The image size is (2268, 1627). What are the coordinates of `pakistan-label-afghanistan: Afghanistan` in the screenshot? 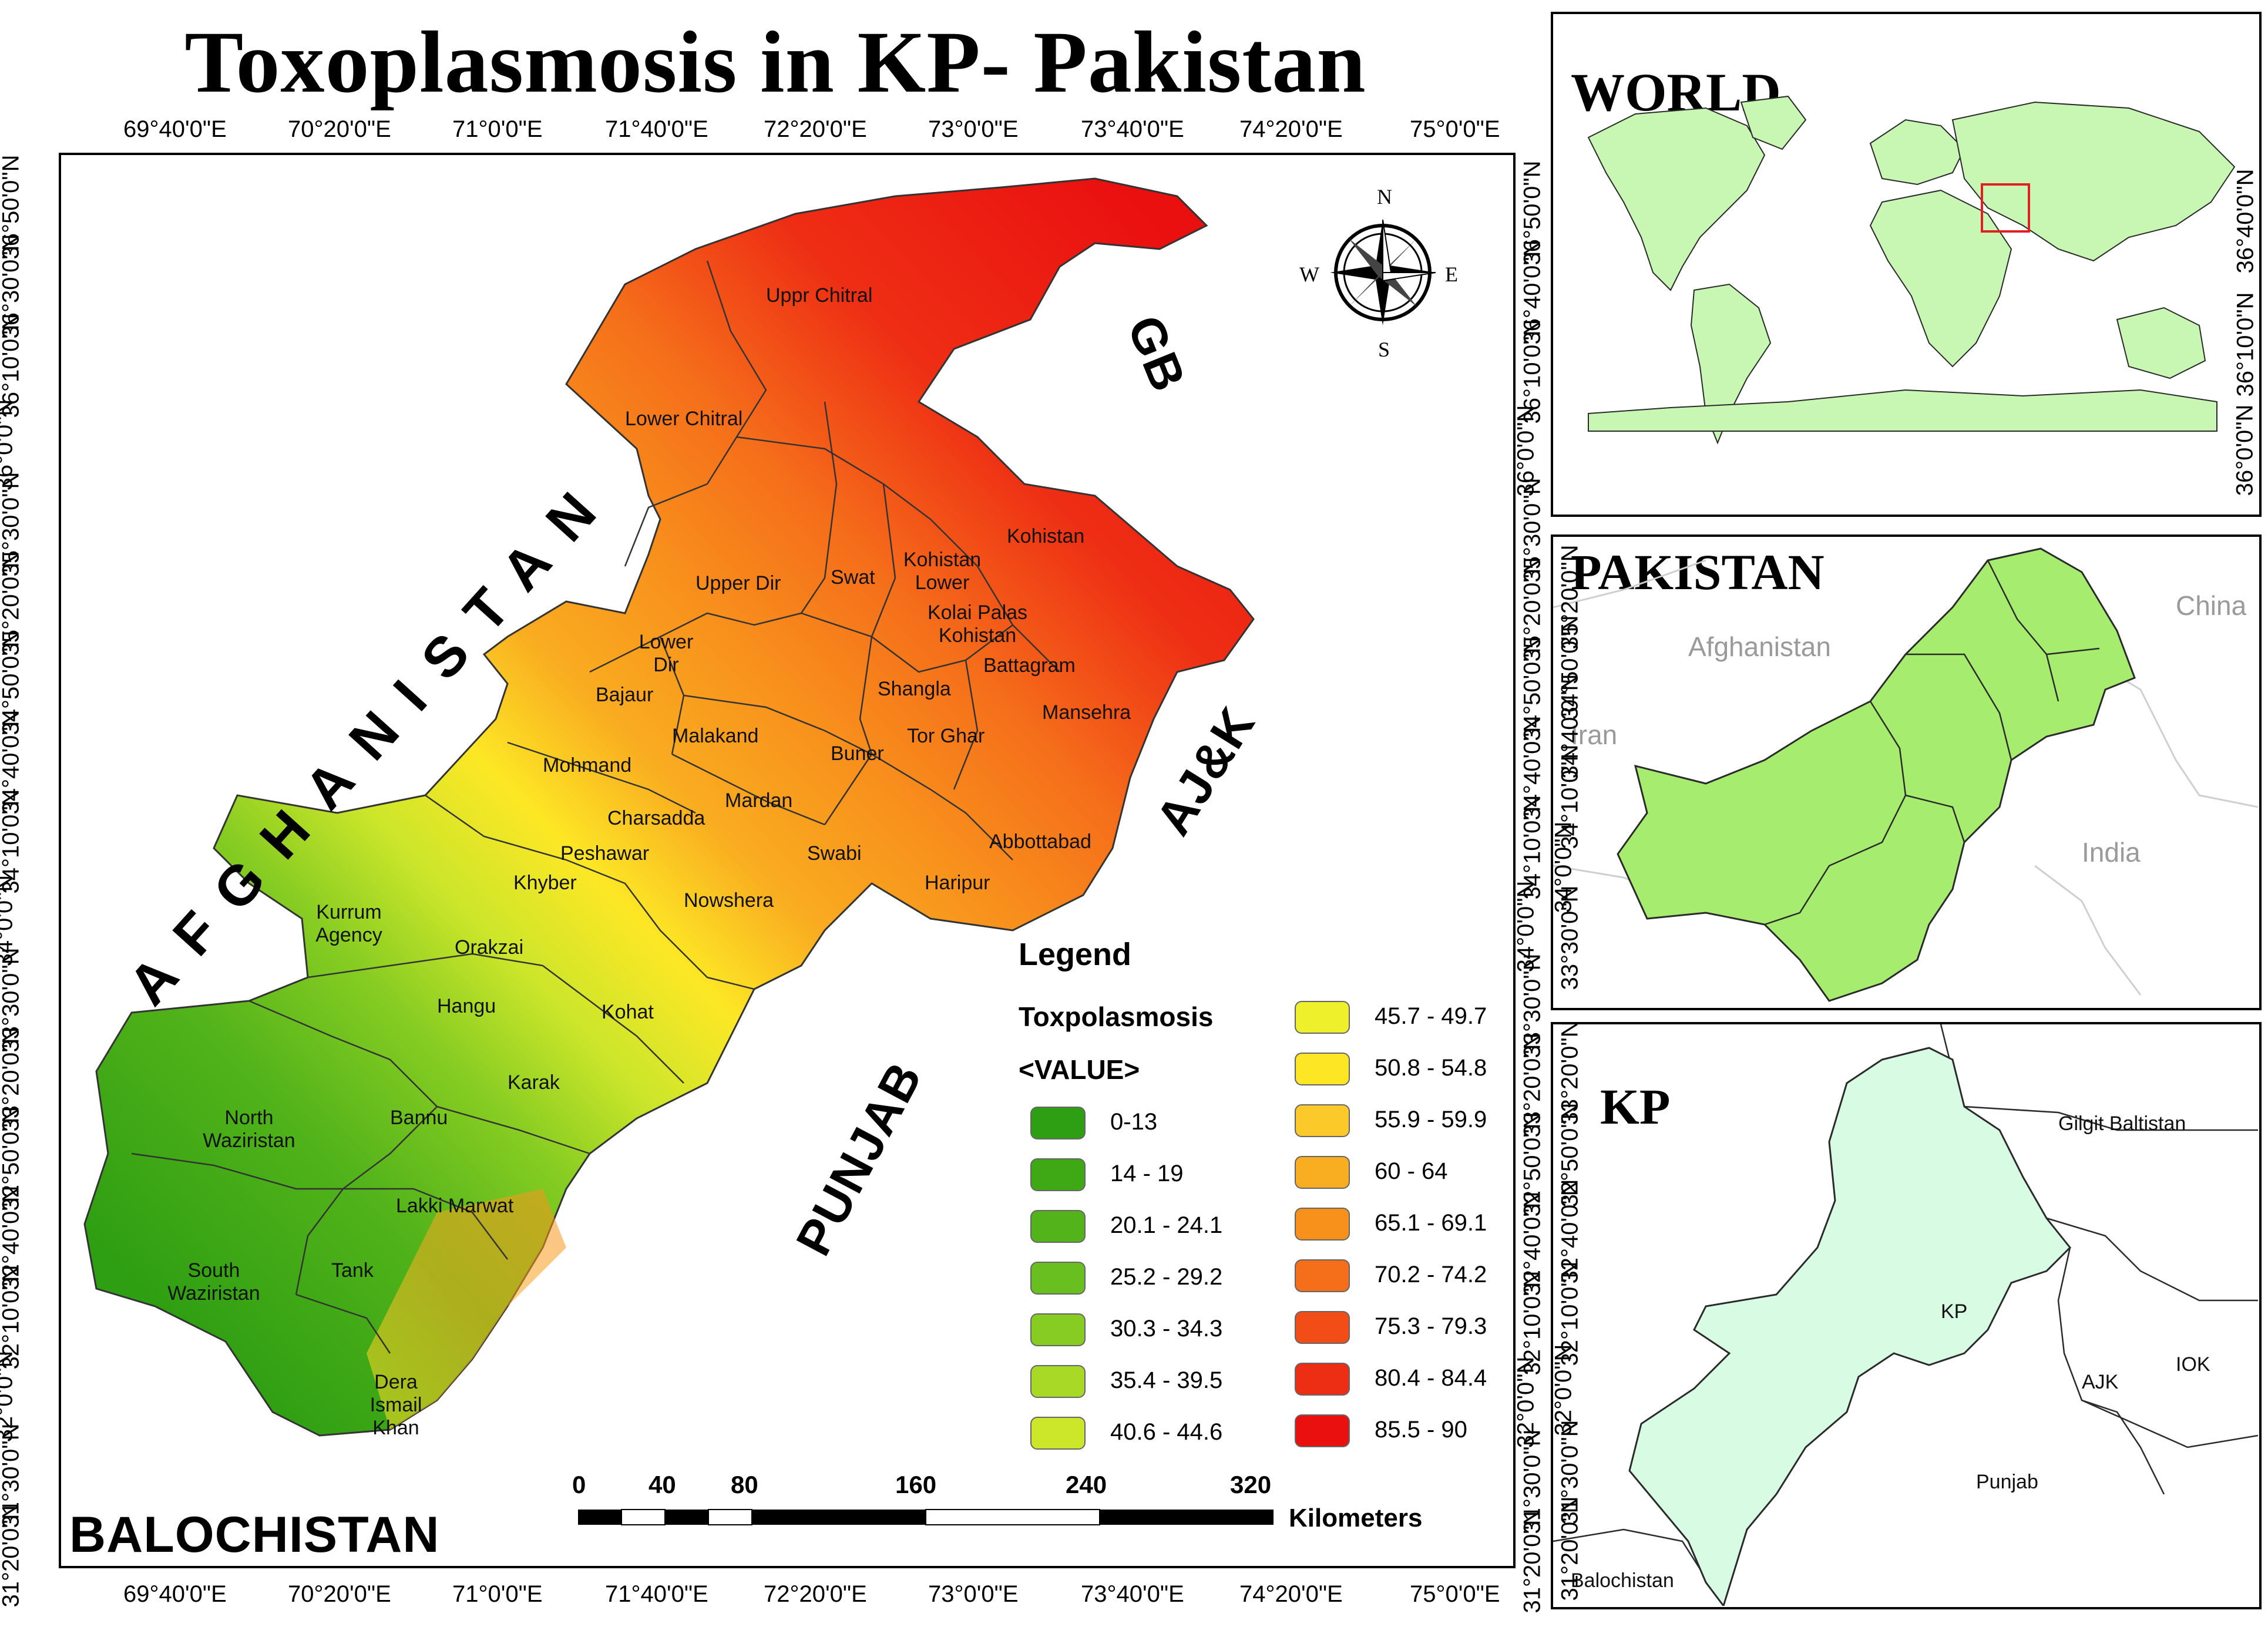 It's located at (1759, 647).